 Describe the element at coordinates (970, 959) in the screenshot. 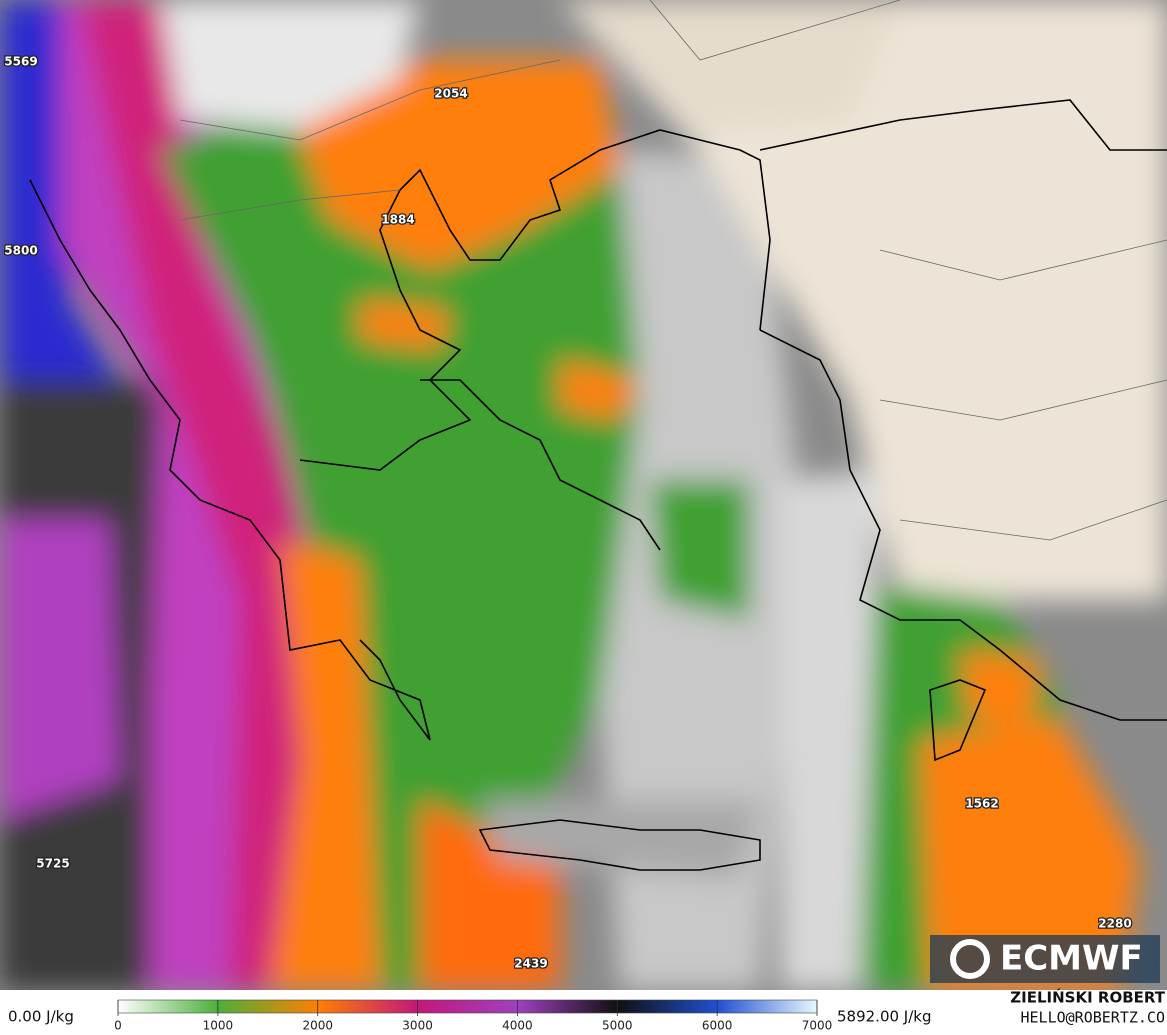

I see `logo-icon` at that location.